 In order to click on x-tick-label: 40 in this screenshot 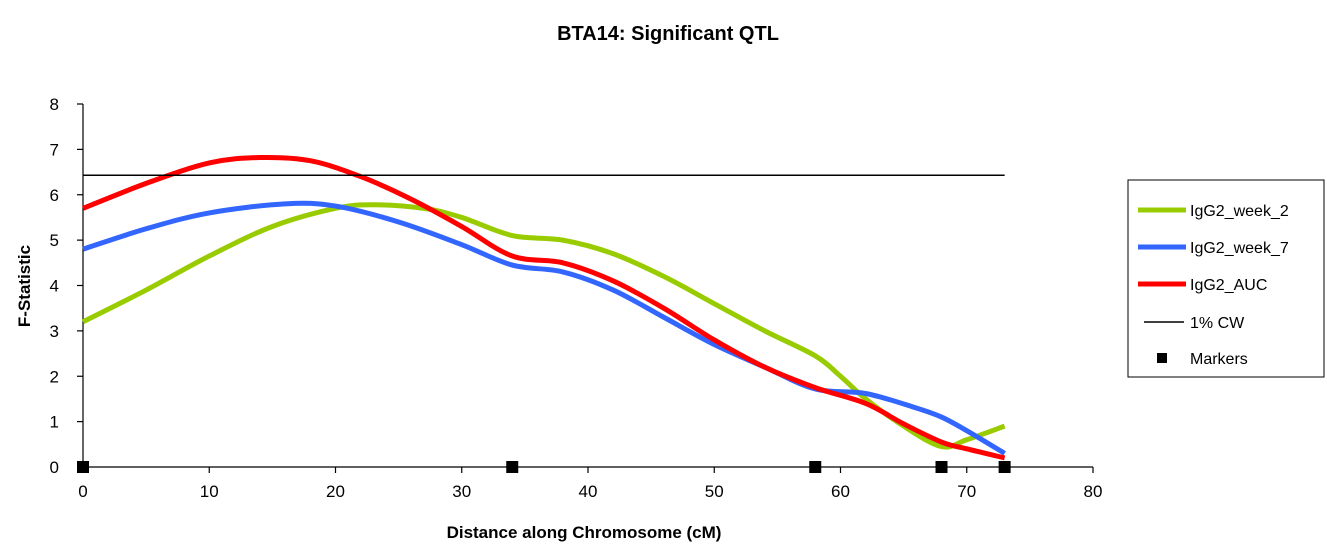, I will do `click(588, 491)`.